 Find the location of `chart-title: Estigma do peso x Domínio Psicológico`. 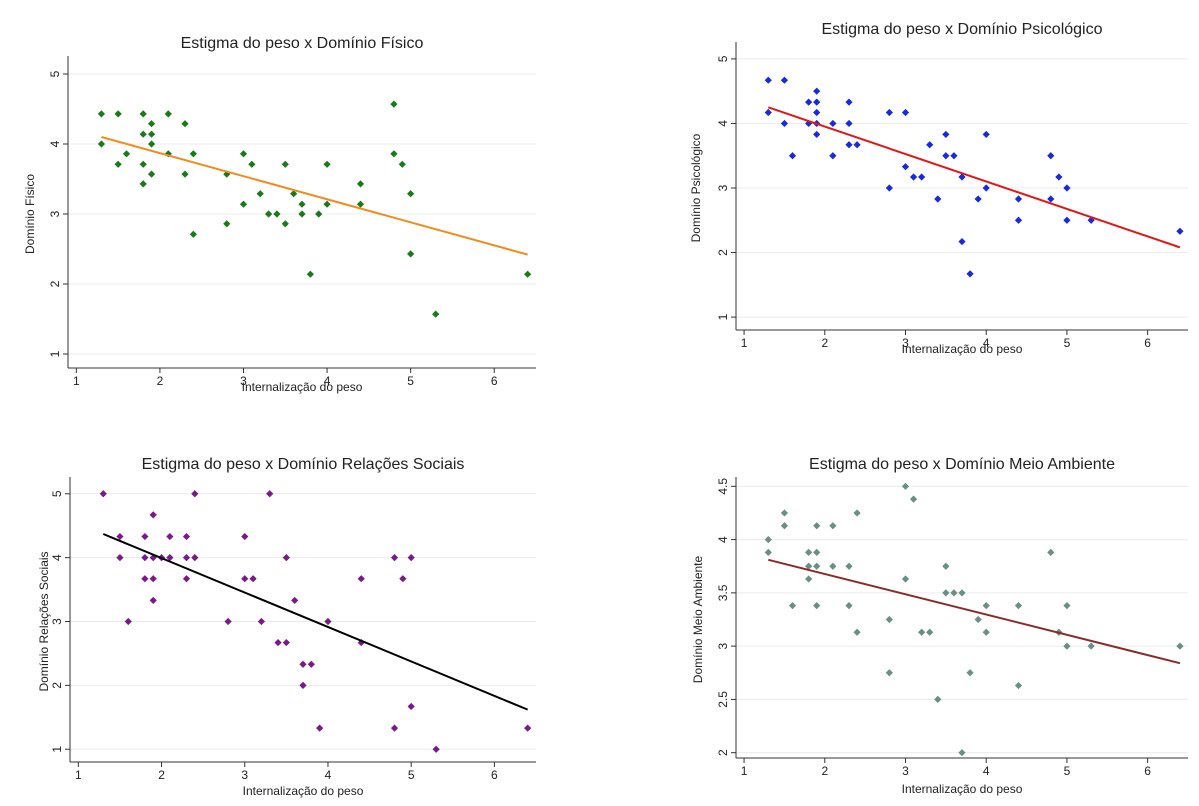

chart-title: Estigma do peso x Domínio Psicológico is located at coordinates (961, 29).